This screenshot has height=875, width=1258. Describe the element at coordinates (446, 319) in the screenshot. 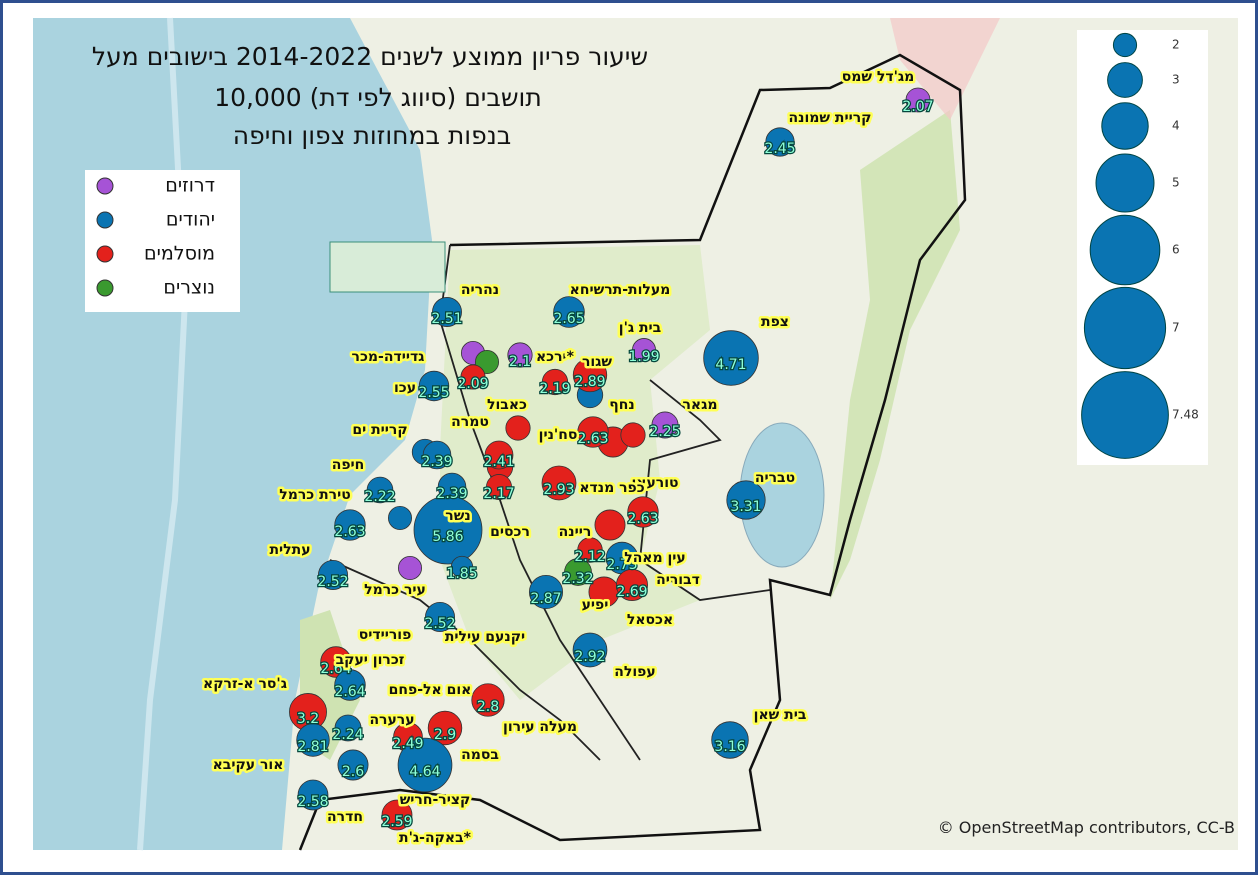

I see `value-label: 2.51` at that location.